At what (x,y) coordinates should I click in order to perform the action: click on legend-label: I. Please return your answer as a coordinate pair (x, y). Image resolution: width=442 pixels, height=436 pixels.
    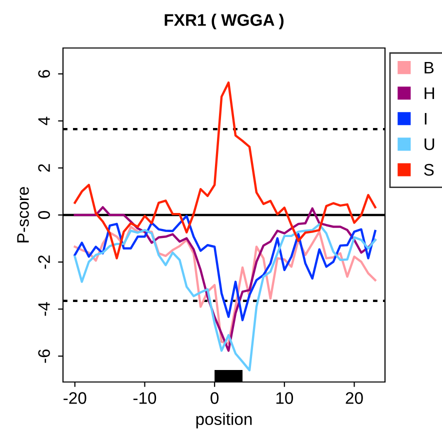
    Looking at the image, I should click on (425, 118).